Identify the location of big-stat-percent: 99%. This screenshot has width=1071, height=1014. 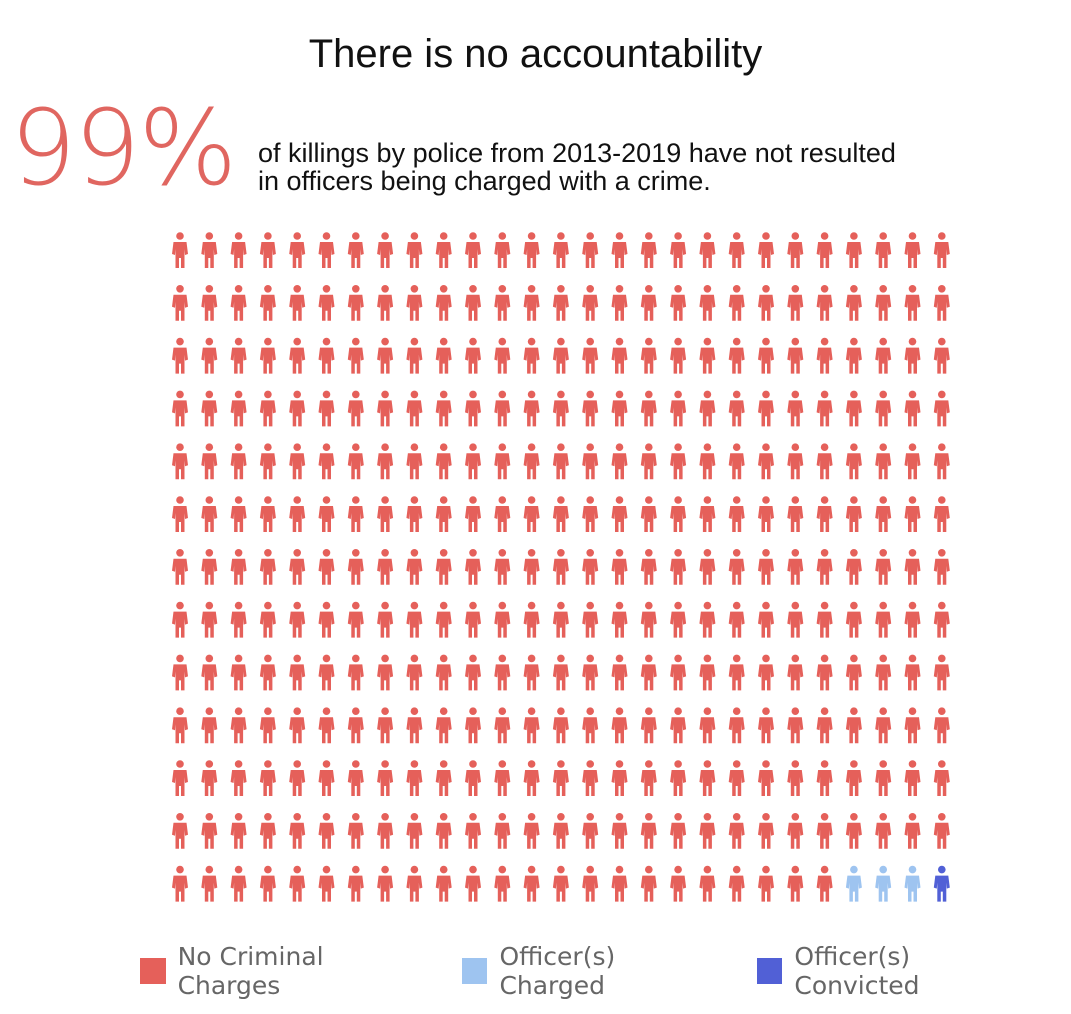
(123, 148).